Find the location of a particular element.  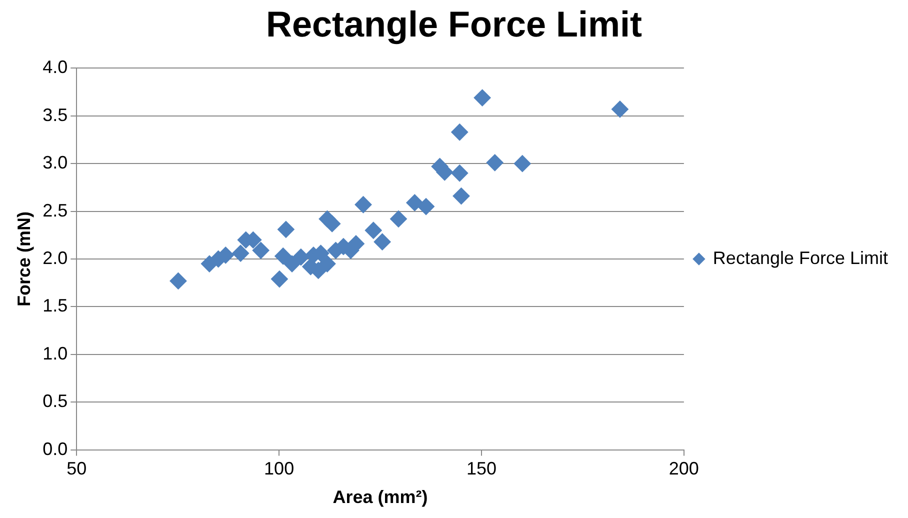

x-tick-label: 200 is located at coordinates (683, 468).